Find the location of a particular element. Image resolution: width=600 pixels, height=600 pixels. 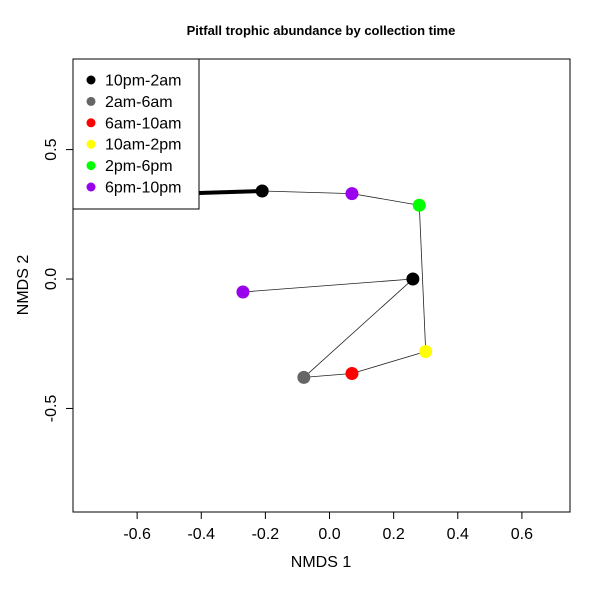

y-axis: -0.5 0.0 0.5 is located at coordinates (58, 280).